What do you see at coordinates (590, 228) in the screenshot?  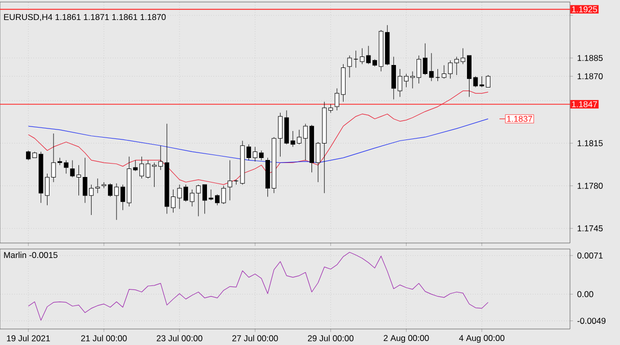 I see `y-tick-label: 1.1745` at bounding box center [590, 228].